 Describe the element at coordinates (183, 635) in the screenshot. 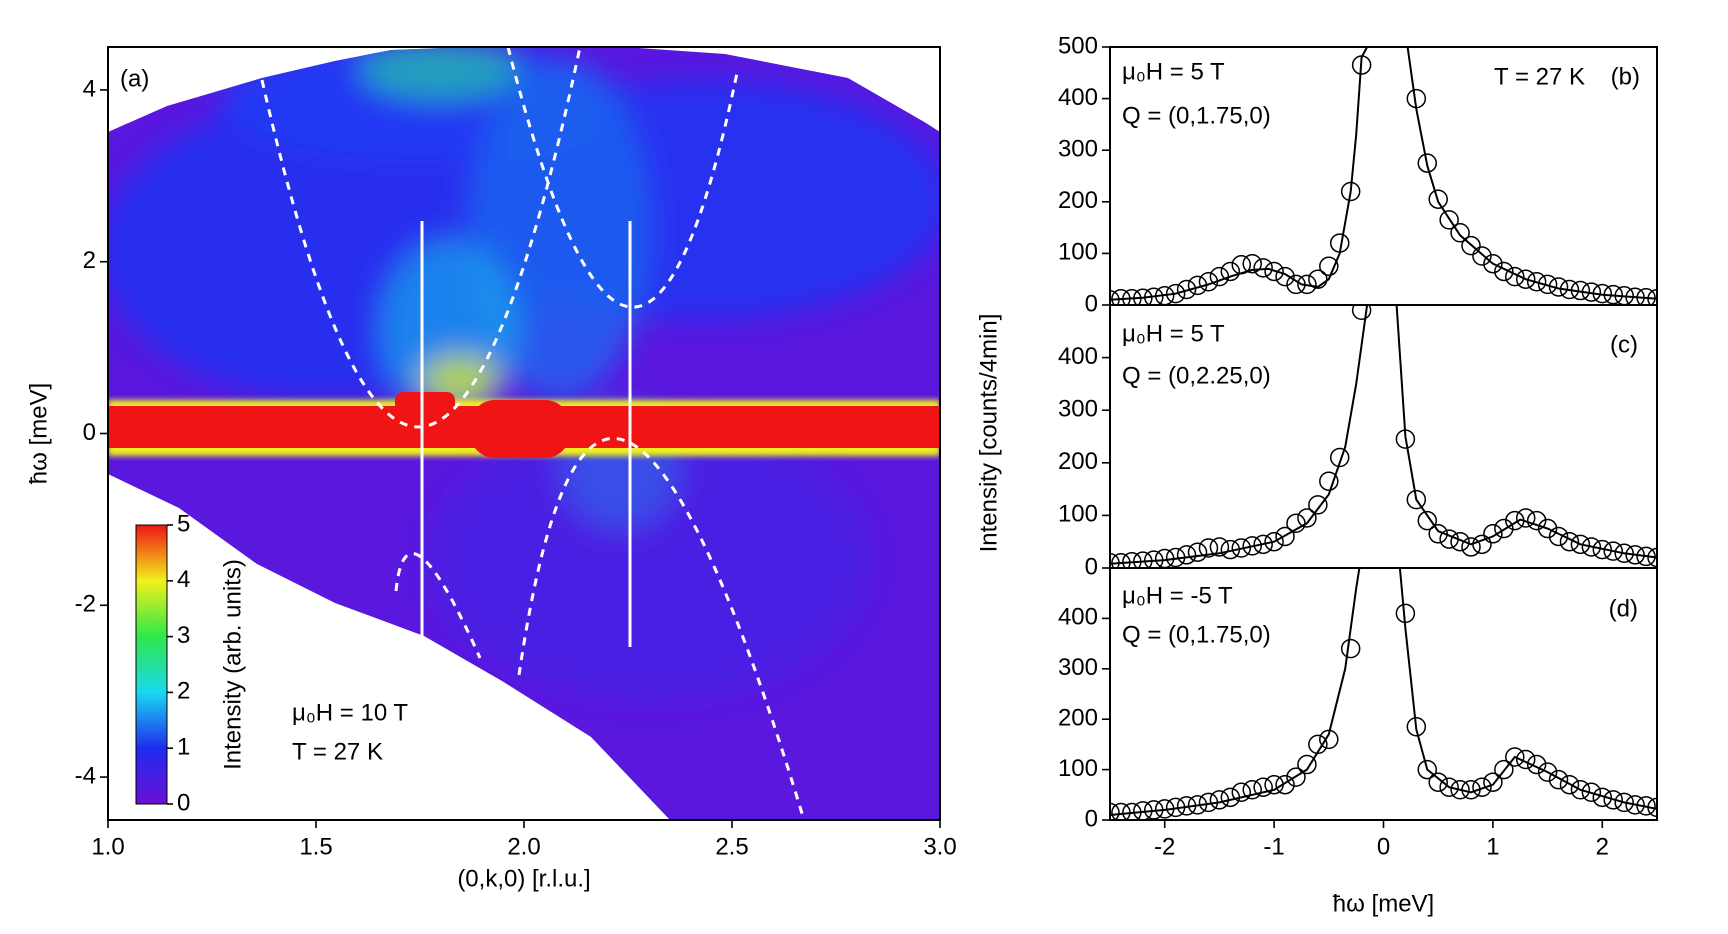

I see `colorbar-tick-label: 3` at that location.